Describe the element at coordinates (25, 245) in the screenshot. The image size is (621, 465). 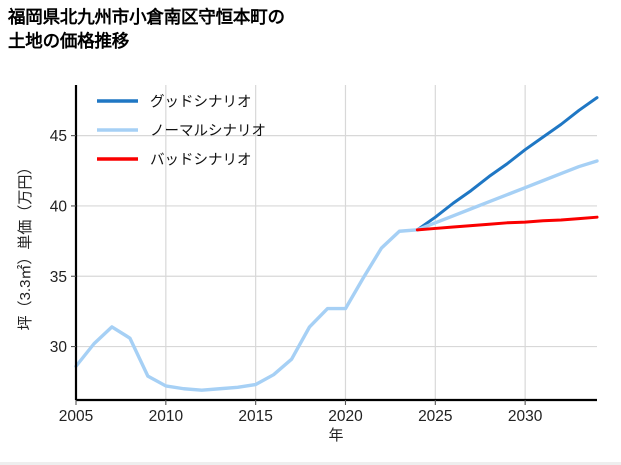
I see `y-axis-label: 坪（3.3㎡）単価（万円）` at that location.